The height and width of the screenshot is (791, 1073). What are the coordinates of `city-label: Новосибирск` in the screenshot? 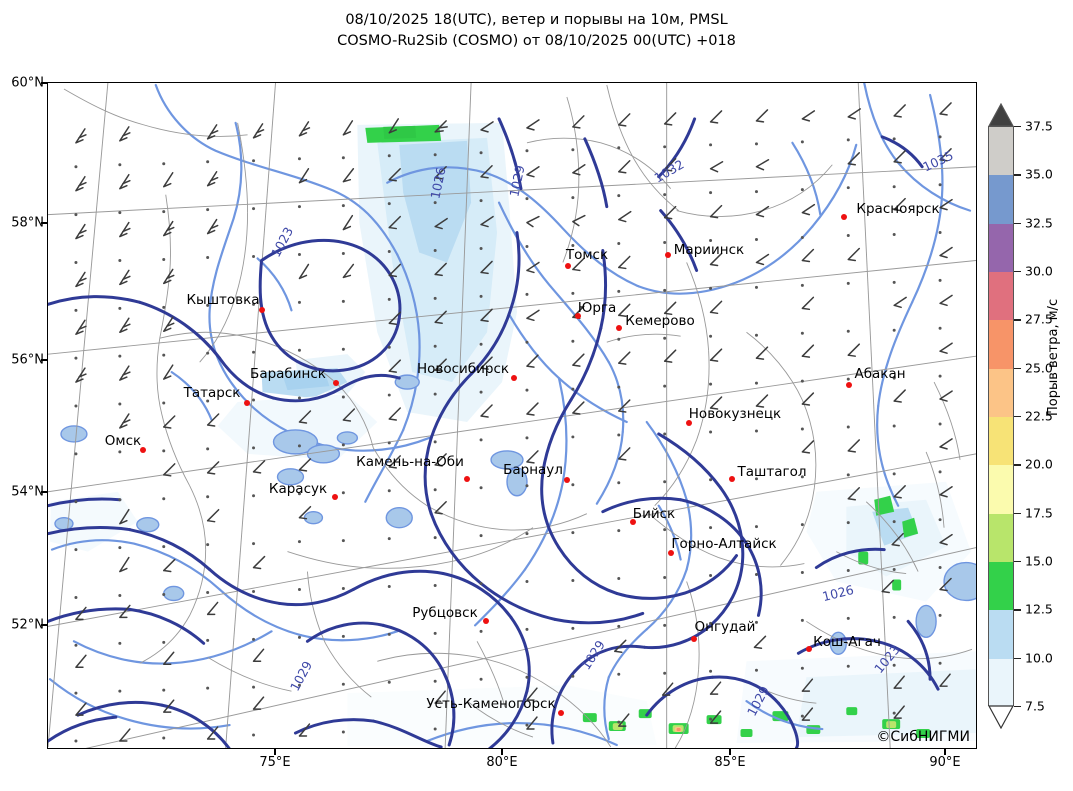 It's located at (463, 369).